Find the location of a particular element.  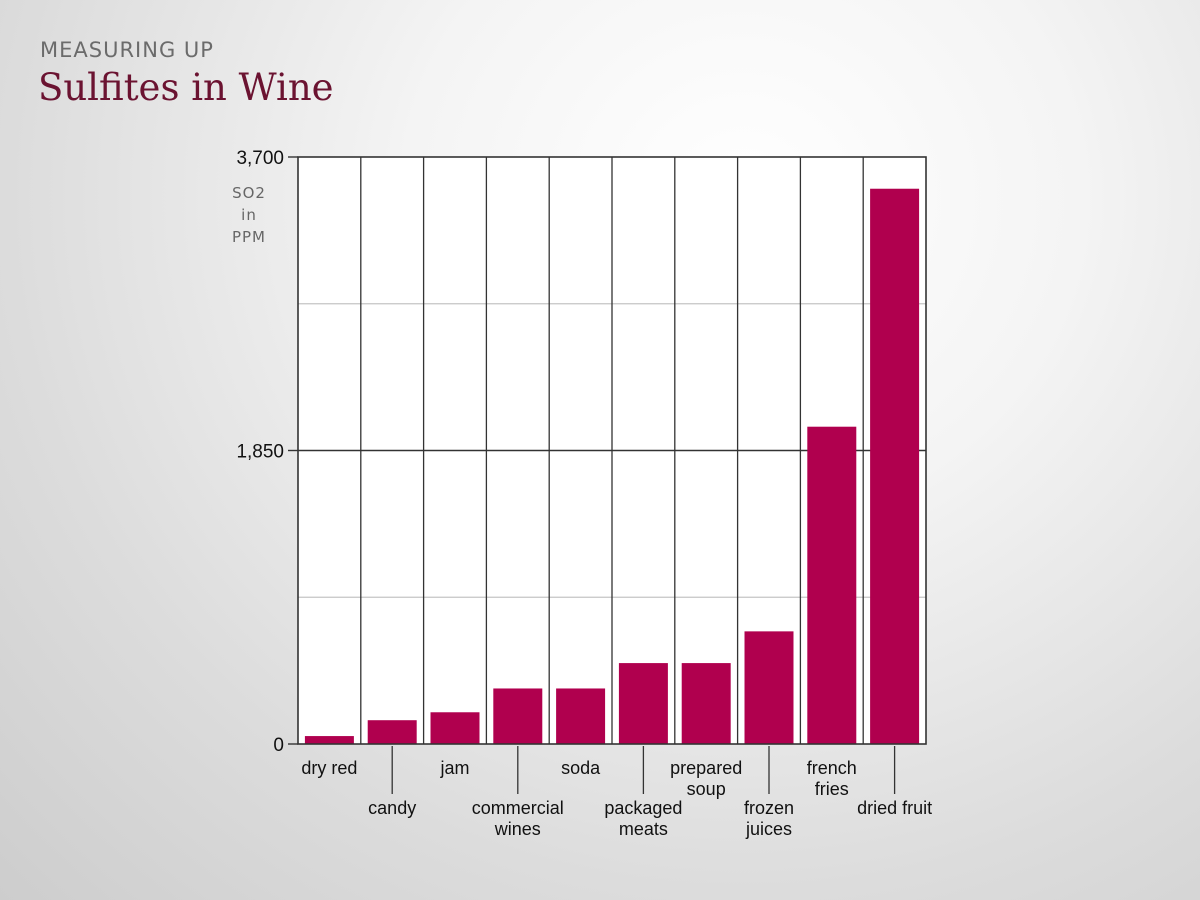

bar-jam is located at coordinates (455, 728).